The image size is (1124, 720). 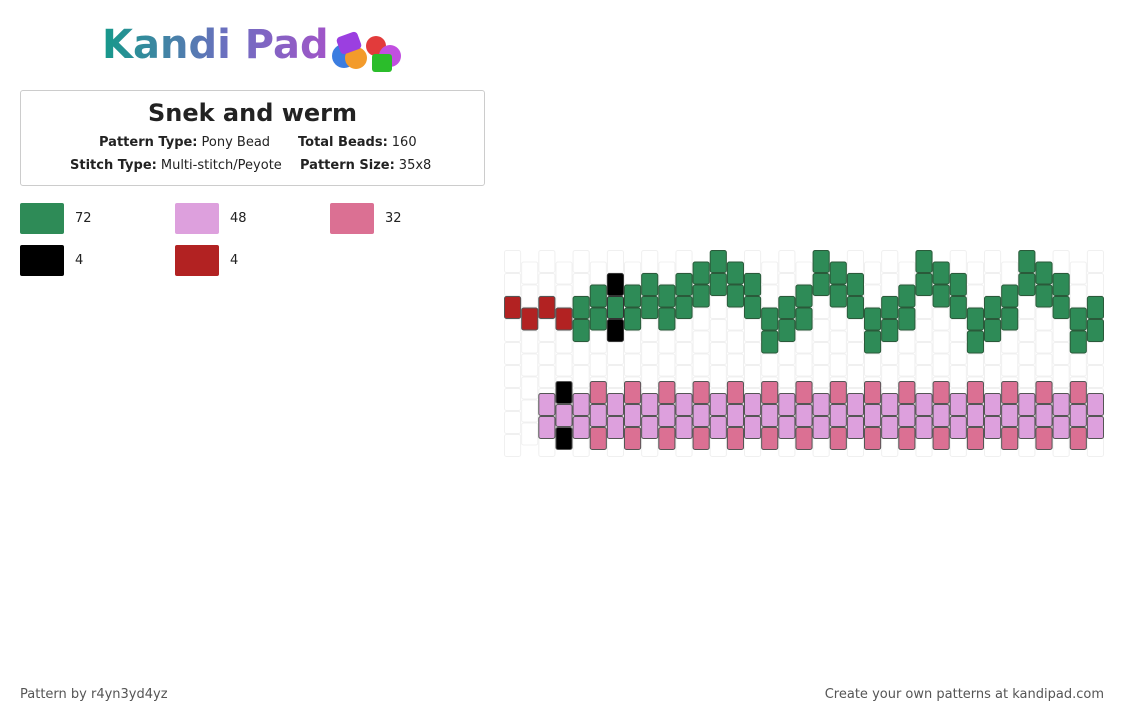 I want to click on detail-label: Stitch Type:, so click(x=113, y=165).